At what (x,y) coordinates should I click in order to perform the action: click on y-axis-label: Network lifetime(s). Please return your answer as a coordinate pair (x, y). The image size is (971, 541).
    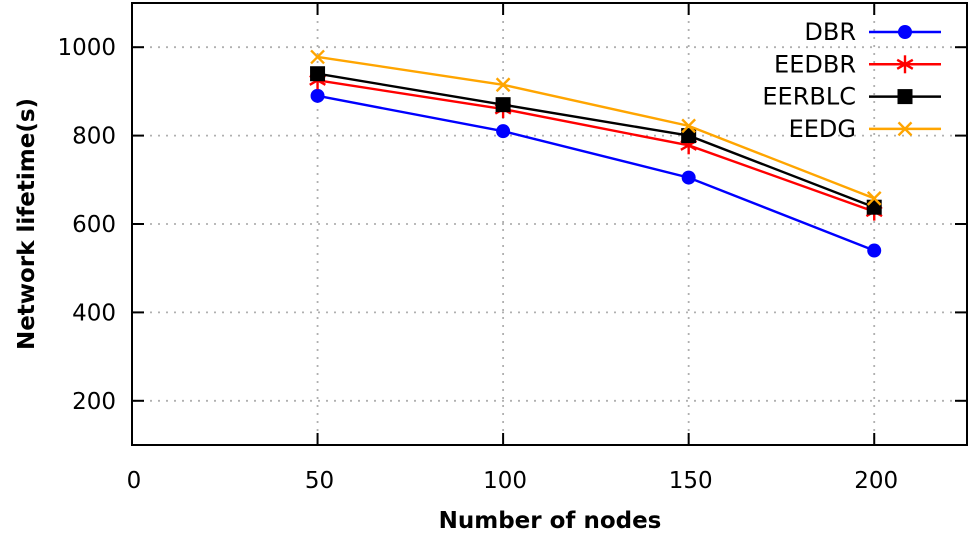
    Looking at the image, I should click on (27, 224).